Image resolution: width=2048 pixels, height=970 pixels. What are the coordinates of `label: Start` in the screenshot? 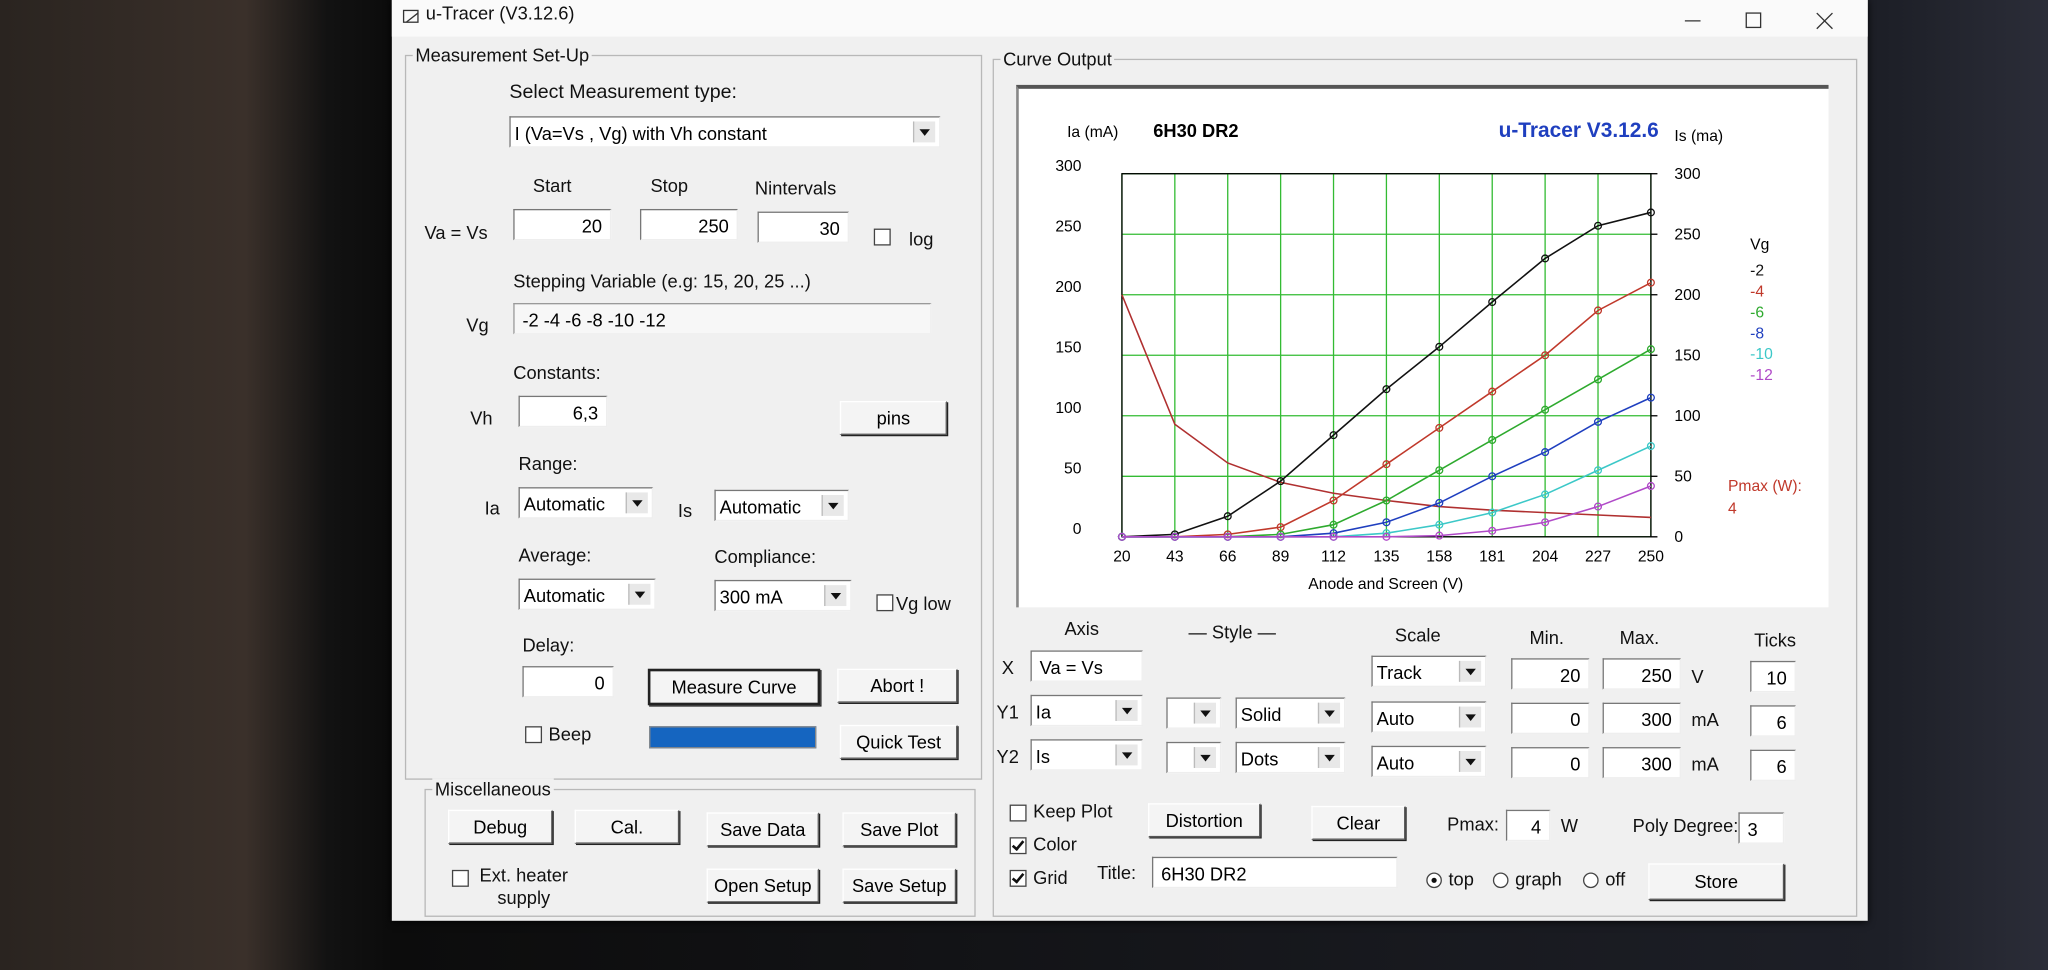 It's located at (552, 185).